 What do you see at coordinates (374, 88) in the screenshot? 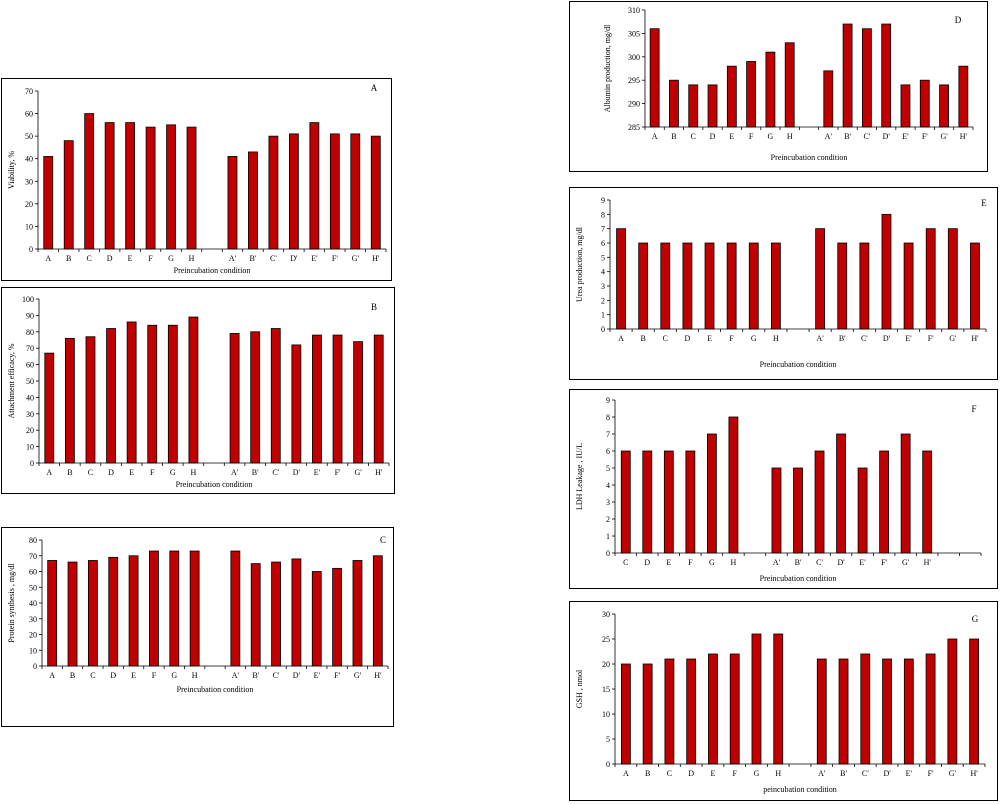
I see `chart-a-panel-label: A` at bounding box center [374, 88].